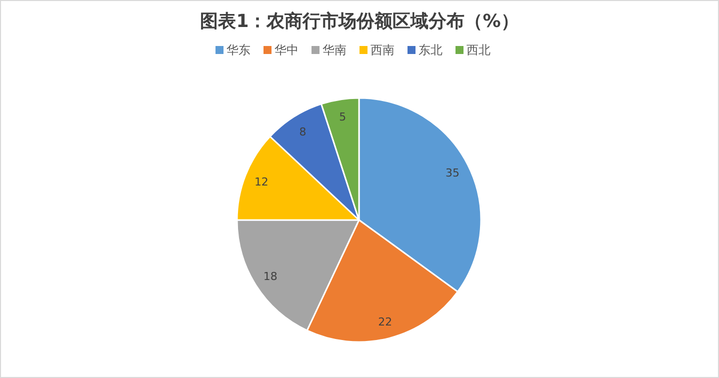  What do you see at coordinates (238, 50) in the screenshot?
I see `legend-label: 华东` at bounding box center [238, 50].